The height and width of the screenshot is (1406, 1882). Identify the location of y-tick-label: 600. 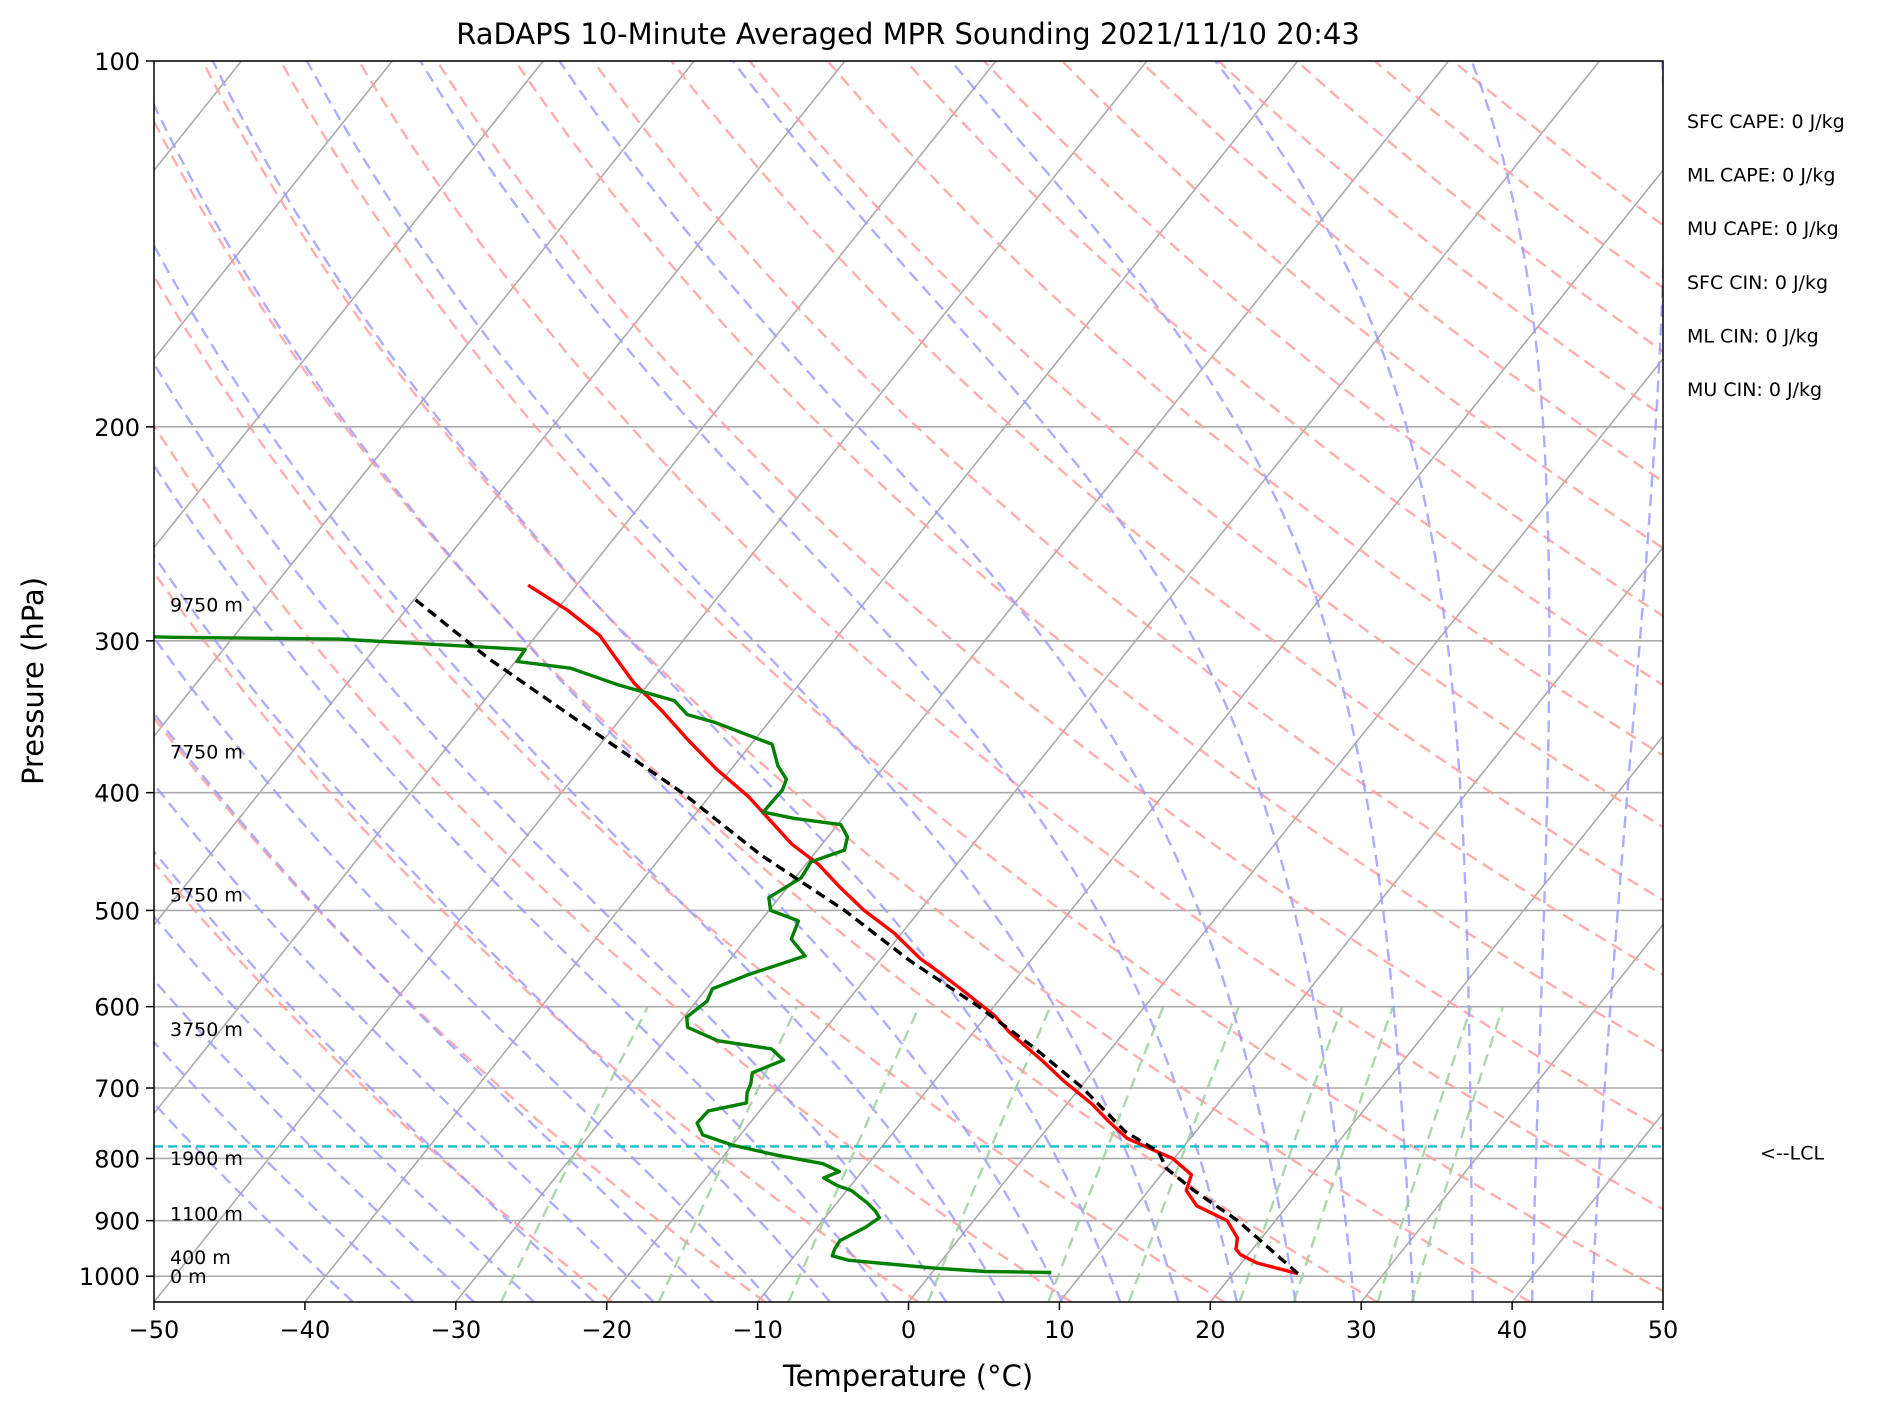
(117, 1008).